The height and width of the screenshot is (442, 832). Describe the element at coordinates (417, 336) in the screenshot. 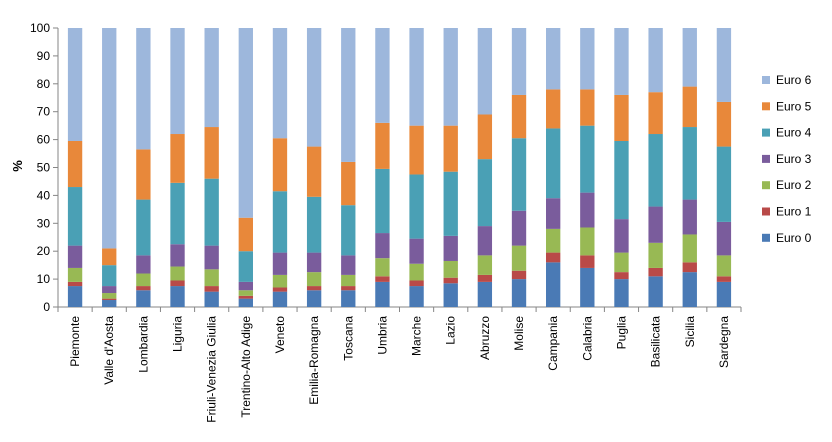

I see `x-category-label: Marche` at that location.